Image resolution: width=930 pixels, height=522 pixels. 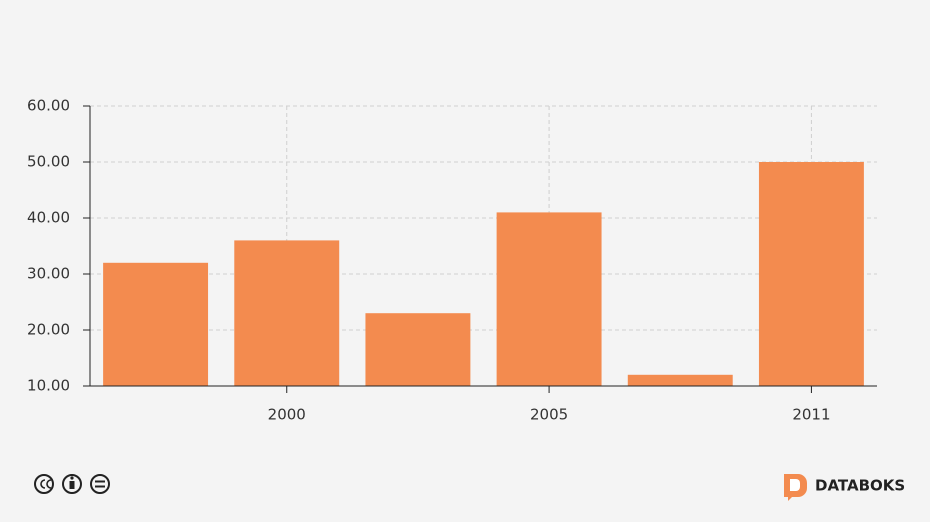 I want to click on y-tick-label: 10.00, so click(x=48, y=386).